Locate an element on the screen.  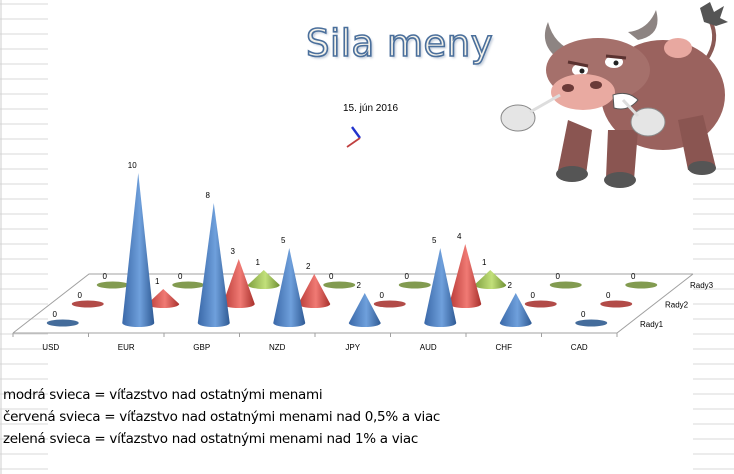
cone-rady1-cad: 0 is located at coordinates (591, 318).